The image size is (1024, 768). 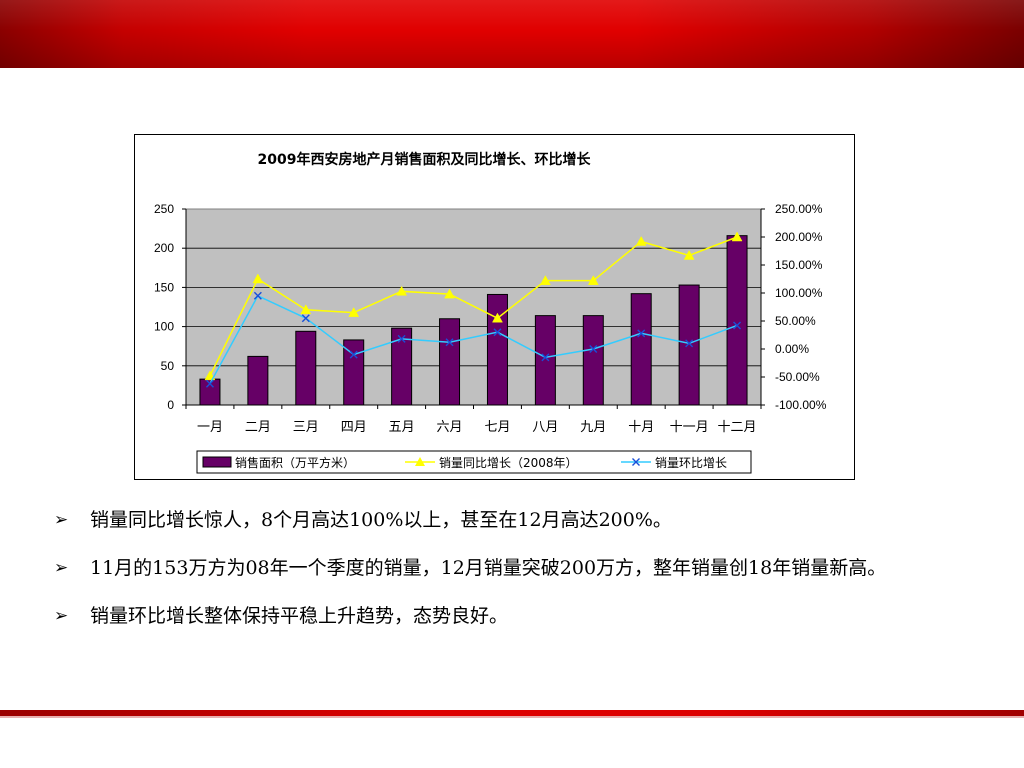 I want to click on footer-bar, so click(x=512, y=713).